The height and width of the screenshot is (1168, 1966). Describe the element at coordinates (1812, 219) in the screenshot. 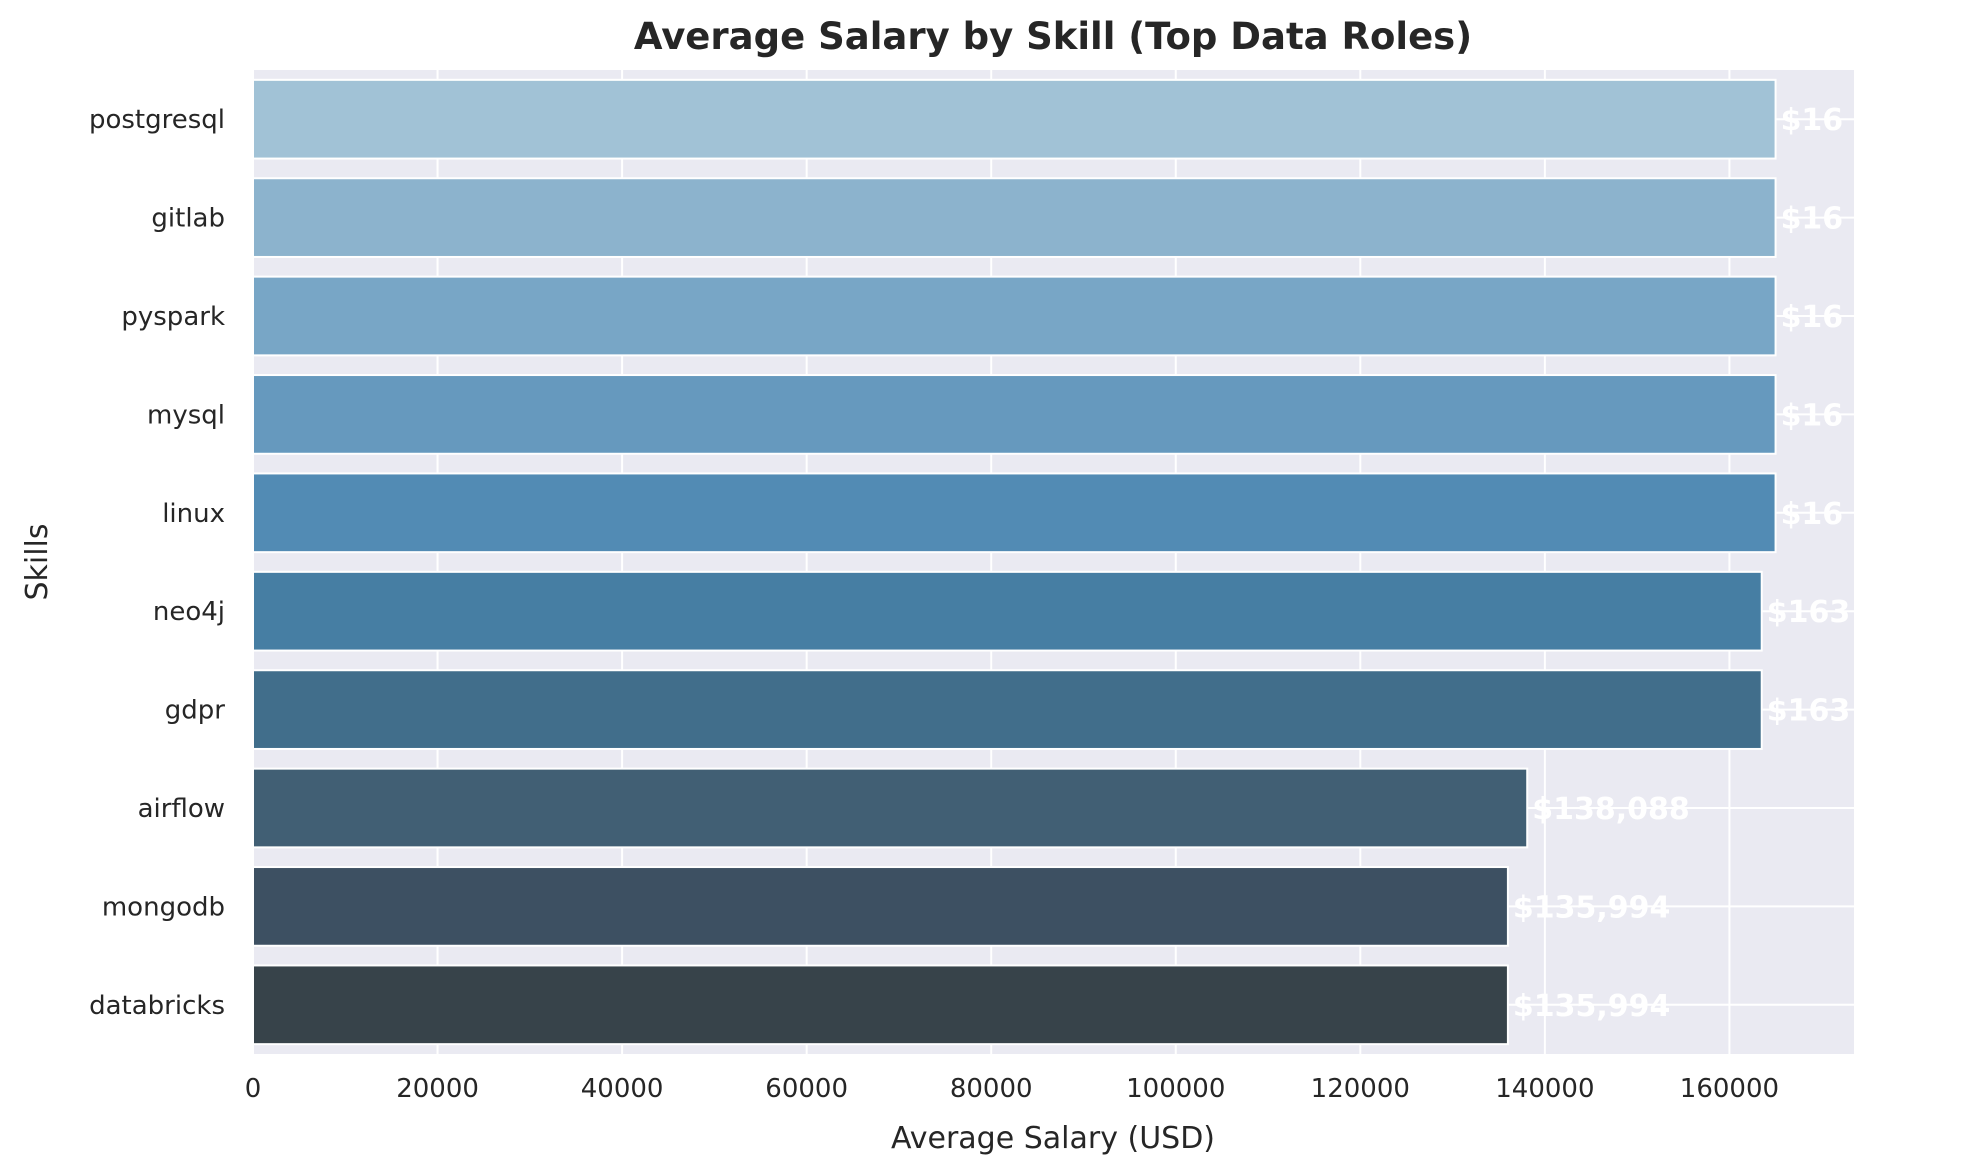

I see `data-label-gitlab: $16` at that location.